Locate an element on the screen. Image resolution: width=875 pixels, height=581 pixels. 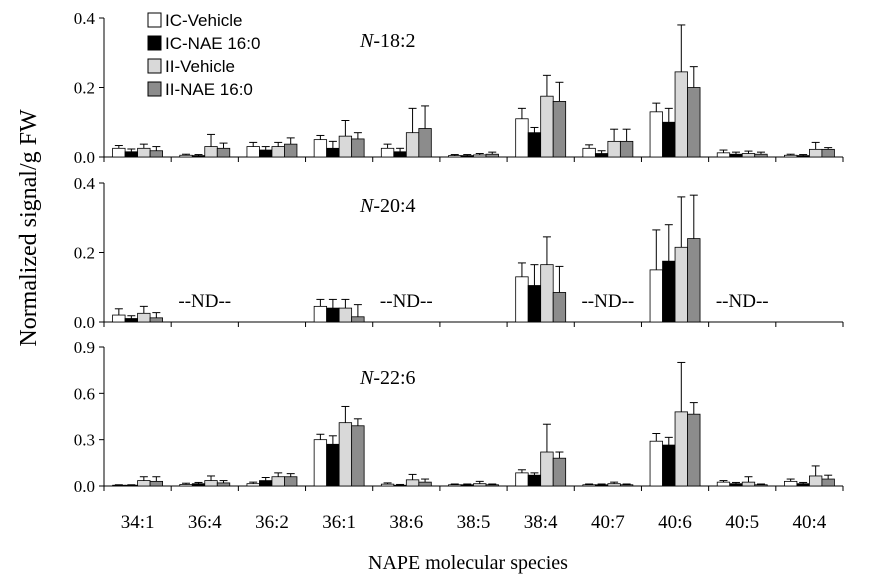
x-tick-label: 40:6 is located at coordinates (675, 522).